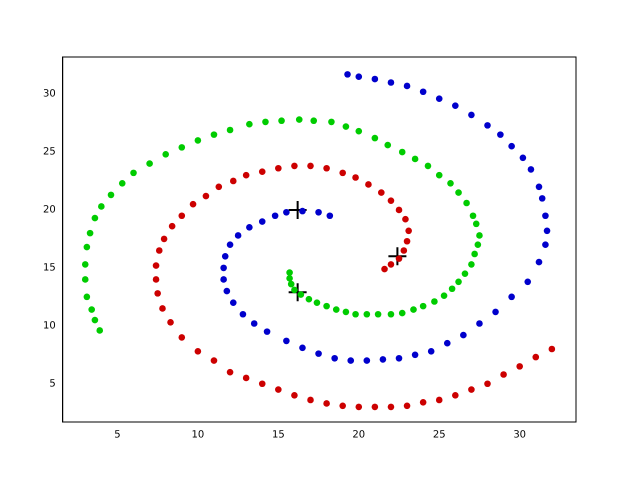 The width and height of the screenshot is (640, 480). I want to click on x-tick-label: 10, so click(198, 435).